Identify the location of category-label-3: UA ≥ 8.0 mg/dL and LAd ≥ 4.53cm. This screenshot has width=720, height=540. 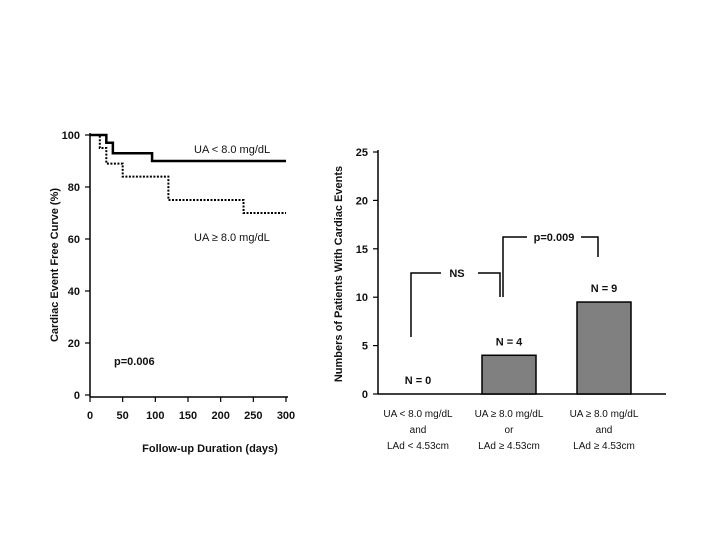
(604, 430).